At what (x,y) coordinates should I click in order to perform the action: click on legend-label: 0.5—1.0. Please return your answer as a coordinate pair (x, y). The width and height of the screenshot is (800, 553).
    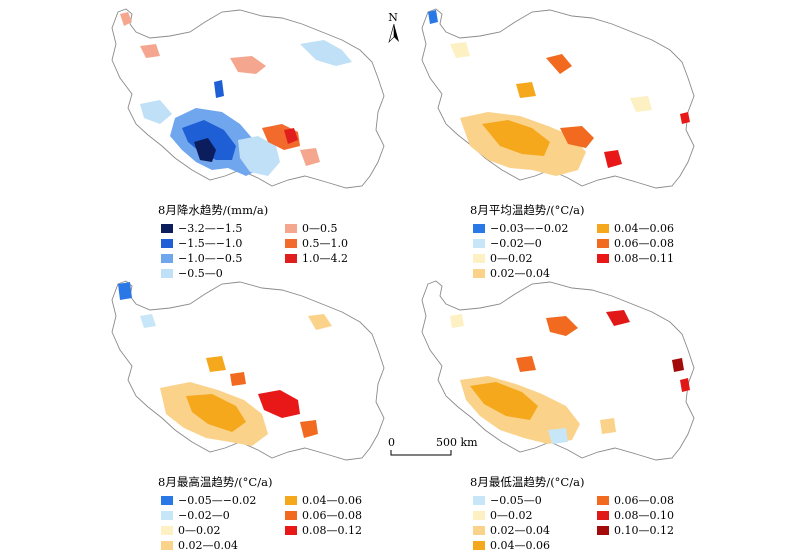
    Looking at the image, I should click on (325, 243).